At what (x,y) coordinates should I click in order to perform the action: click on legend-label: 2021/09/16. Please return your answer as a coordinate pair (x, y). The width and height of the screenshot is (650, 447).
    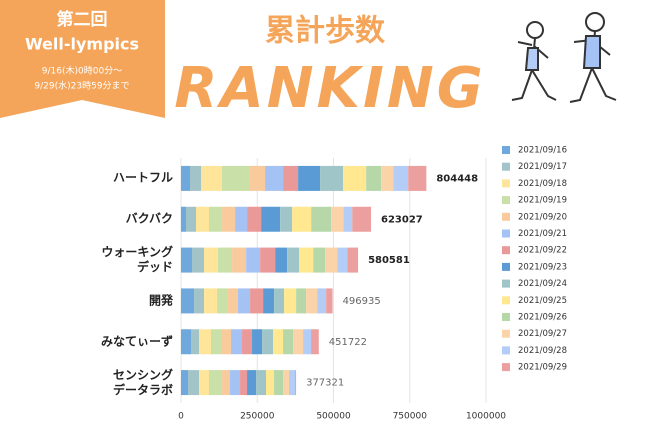
    Looking at the image, I should click on (542, 151).